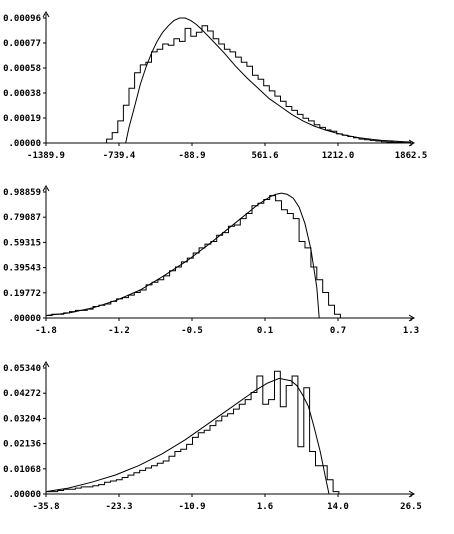  I want to click on x-tick-label: 14.0, so click(338, 507).